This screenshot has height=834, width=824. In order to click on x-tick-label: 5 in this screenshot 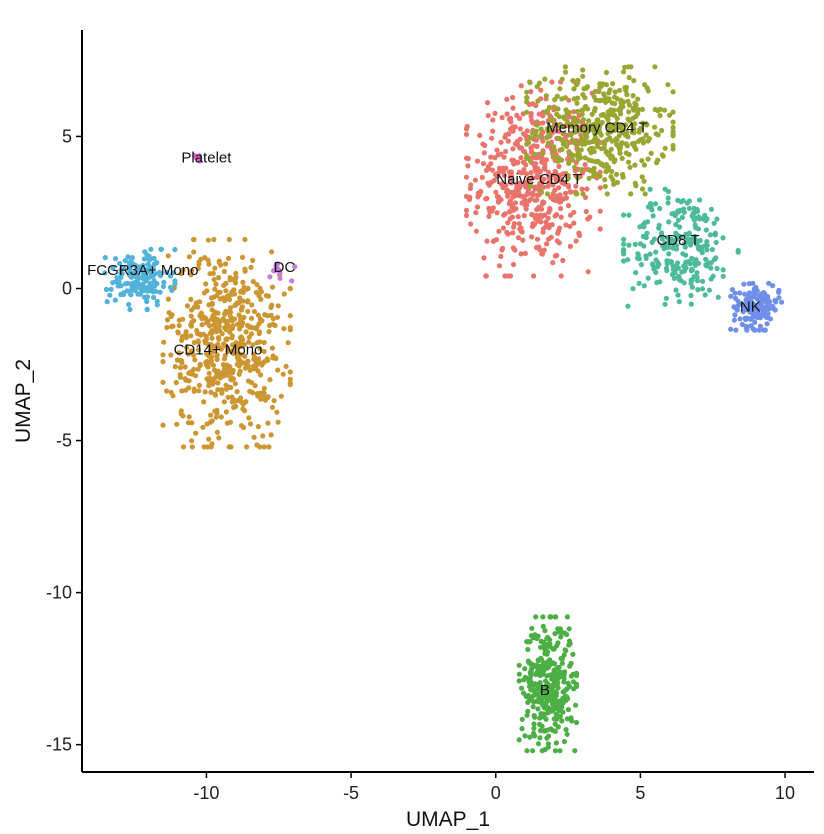, I will do `click(640, 793)`.